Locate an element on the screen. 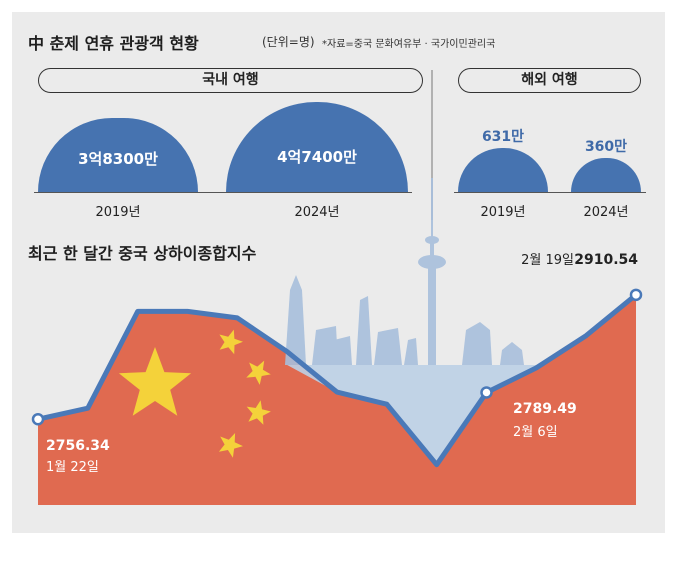 The height and width of the screenshot is (565, 677). overseas-travel-pill: 해외 여행 is located at coordinates (549, 80).